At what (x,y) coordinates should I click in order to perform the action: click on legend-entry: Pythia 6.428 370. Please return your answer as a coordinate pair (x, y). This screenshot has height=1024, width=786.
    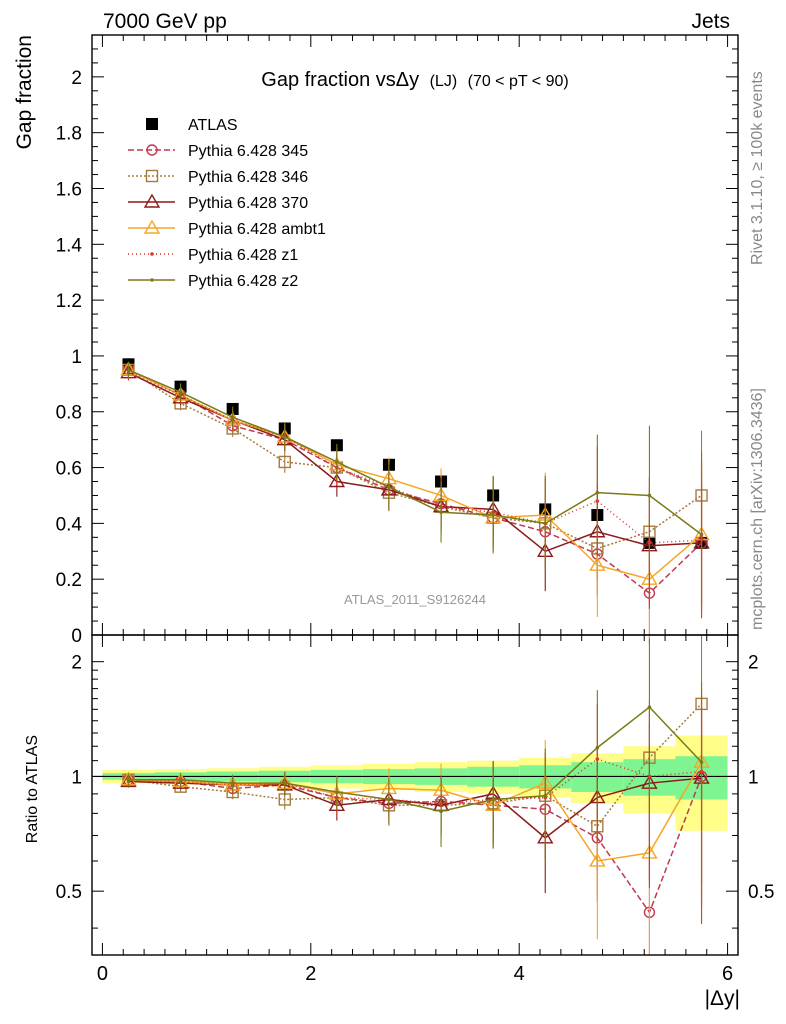
    Looking at the image, I should click on (218, 202).